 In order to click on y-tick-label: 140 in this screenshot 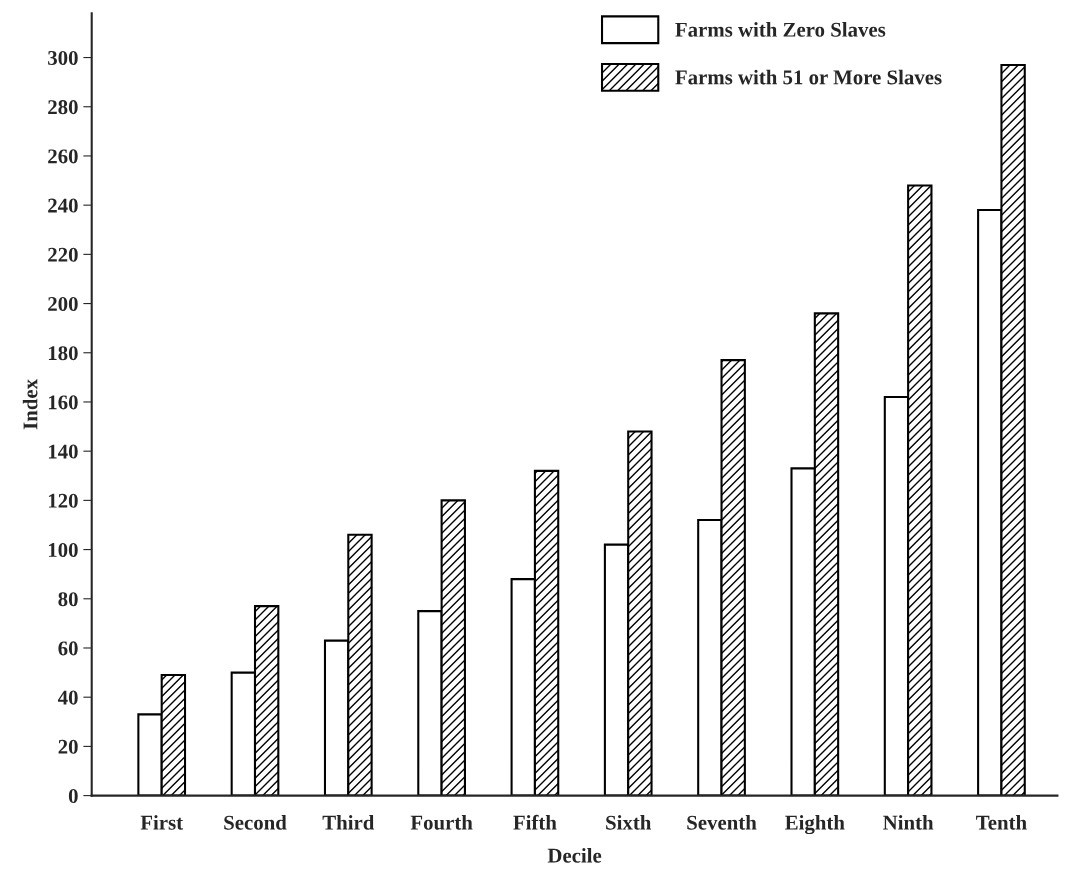, I will do `click(63, 451)`.